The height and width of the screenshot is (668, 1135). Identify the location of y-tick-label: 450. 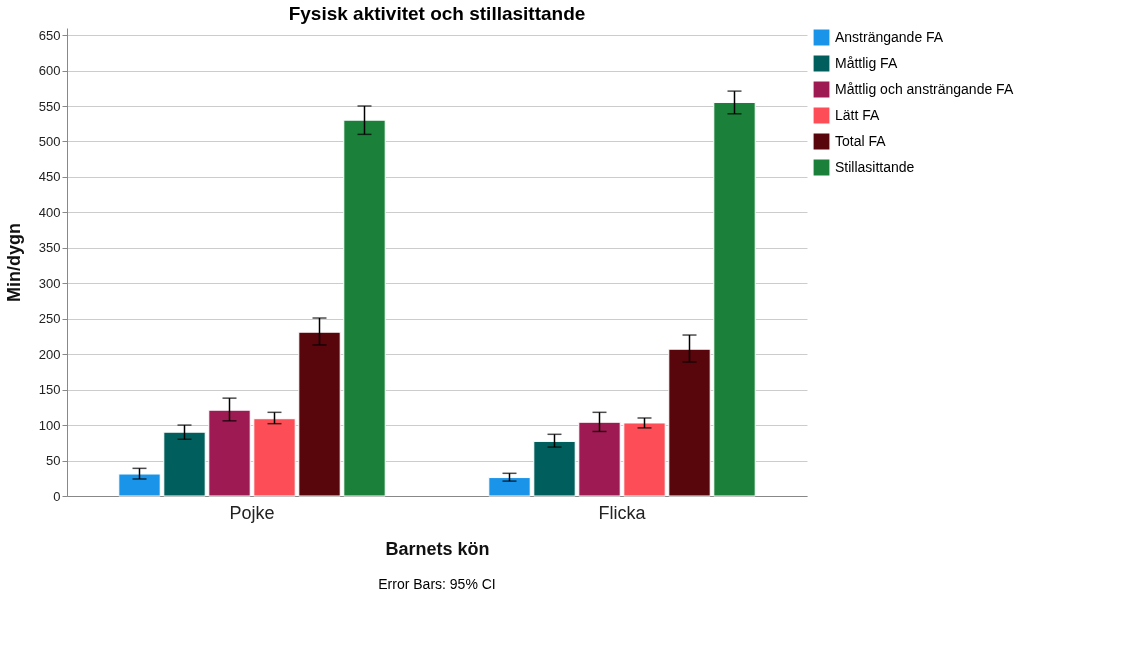
(49, 177).